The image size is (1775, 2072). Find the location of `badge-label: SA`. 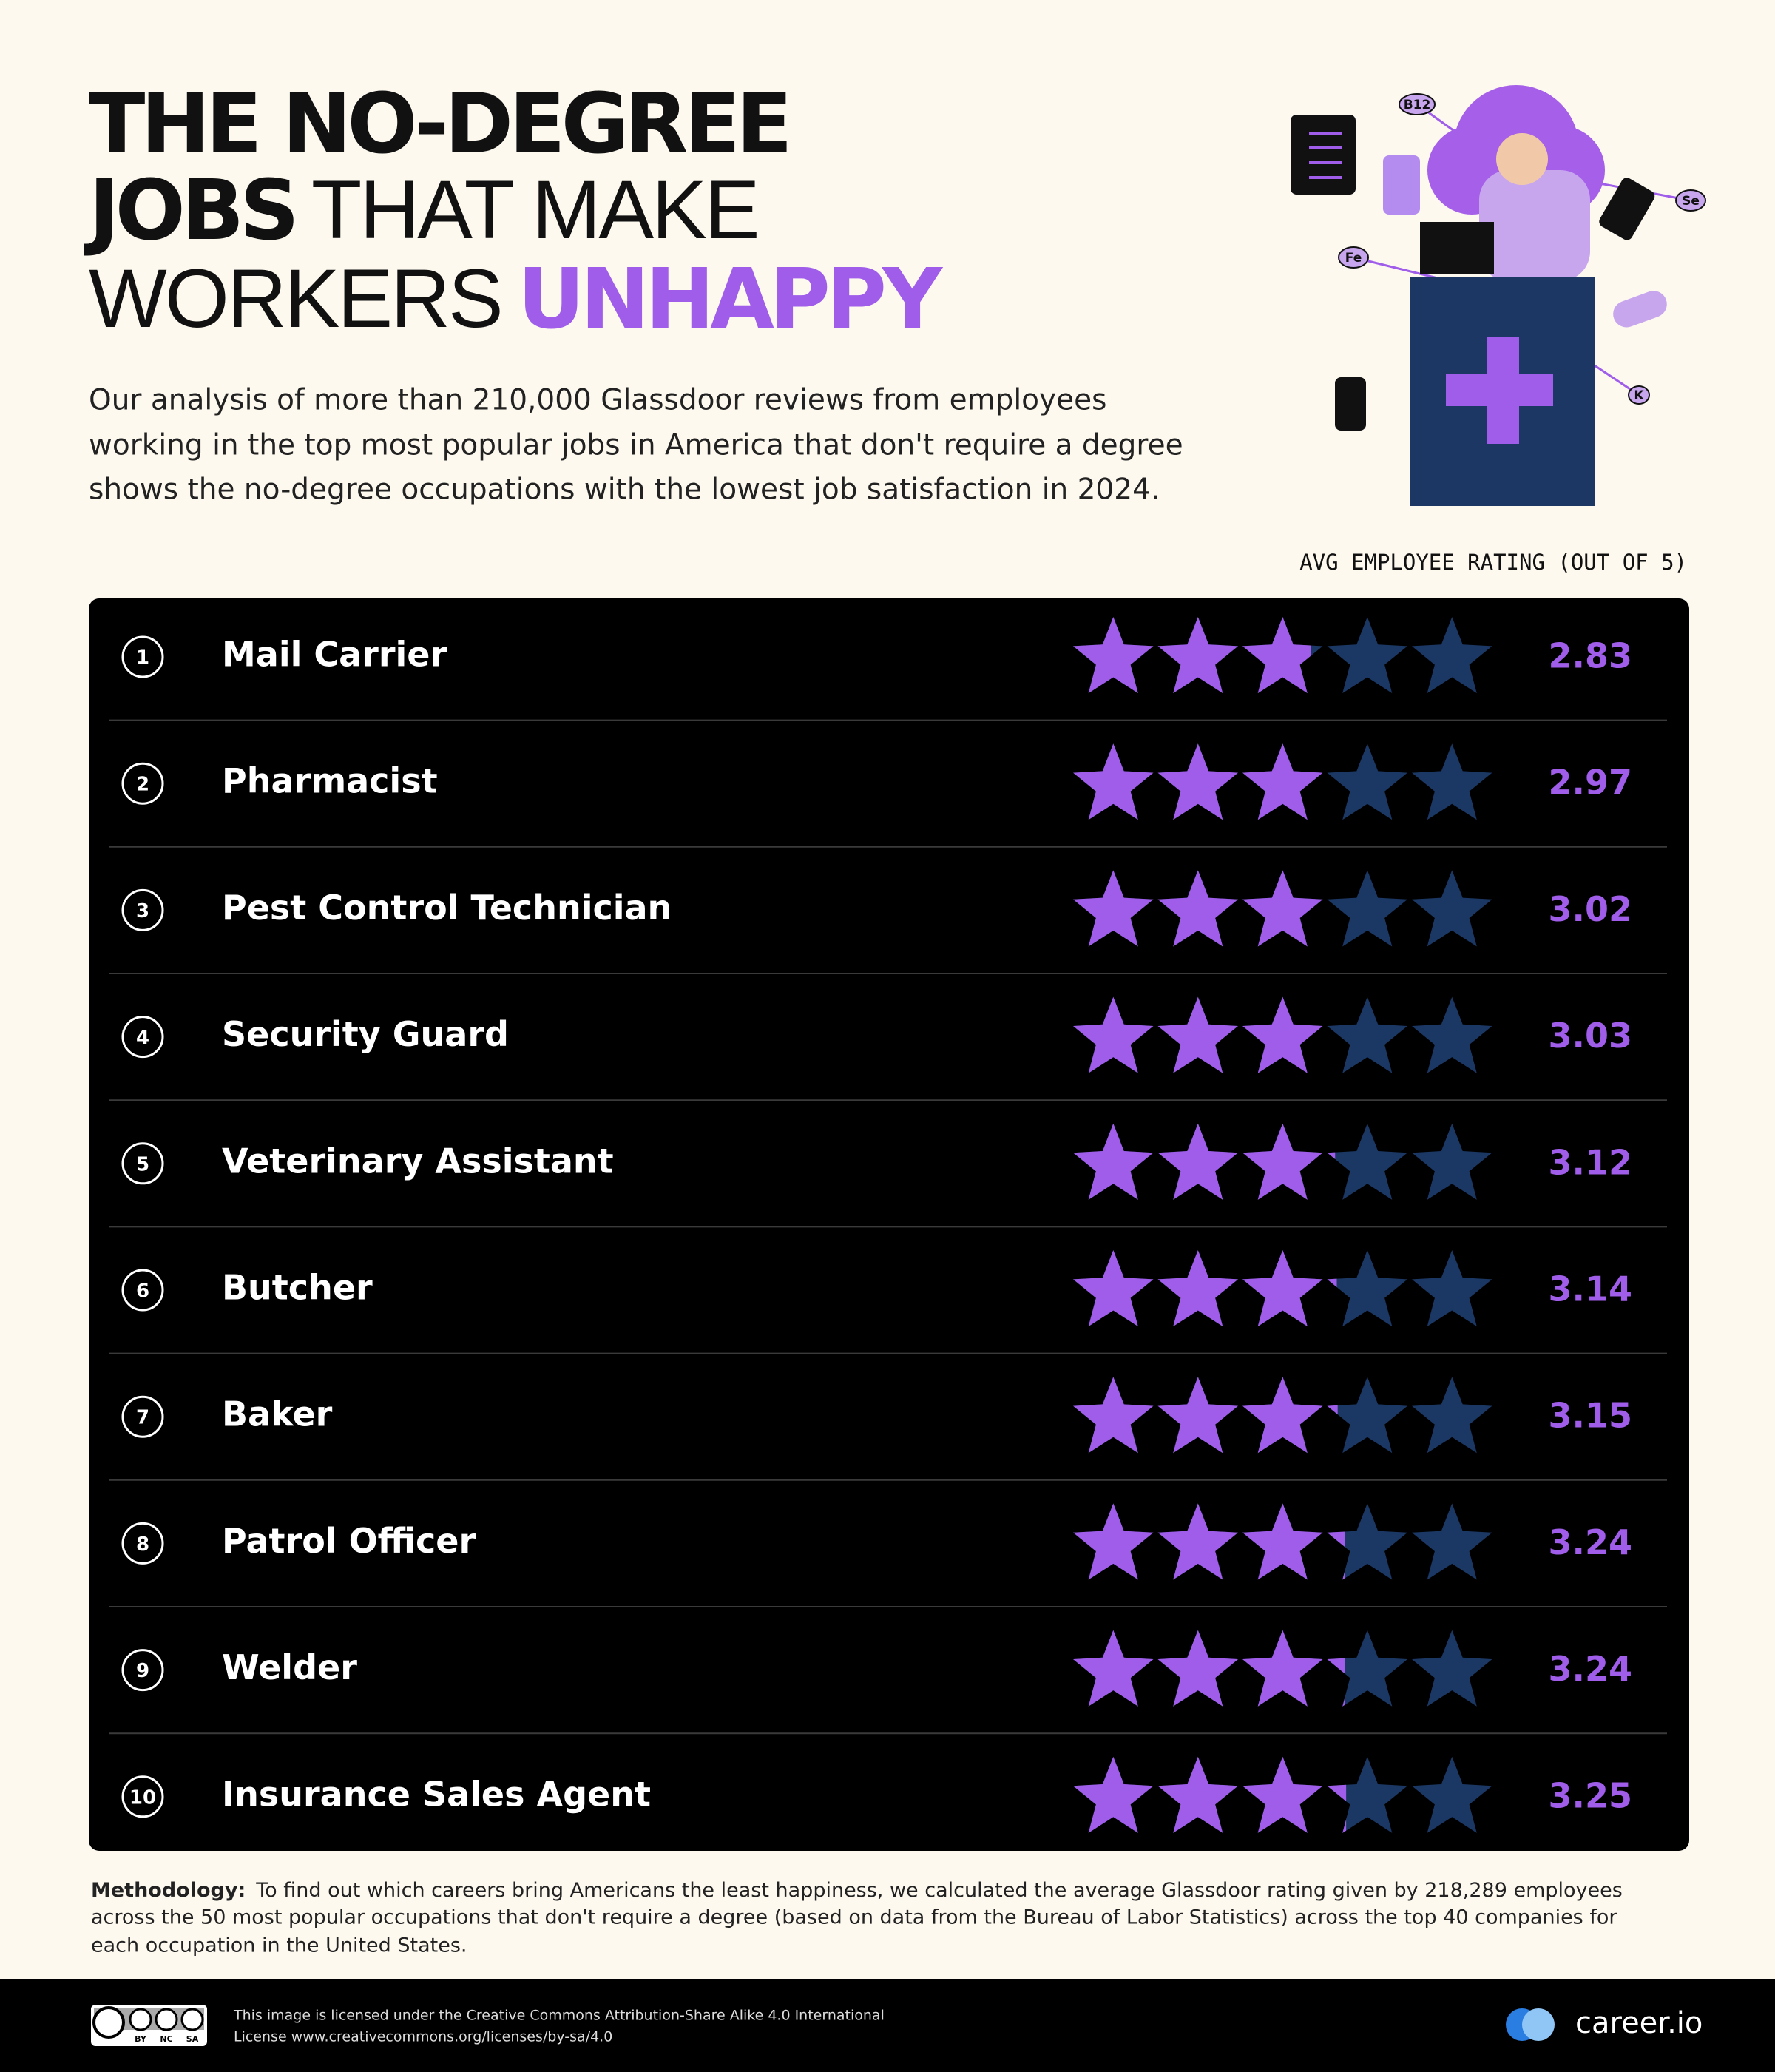

badge-label: SA is located at coordinates (192, 2039).